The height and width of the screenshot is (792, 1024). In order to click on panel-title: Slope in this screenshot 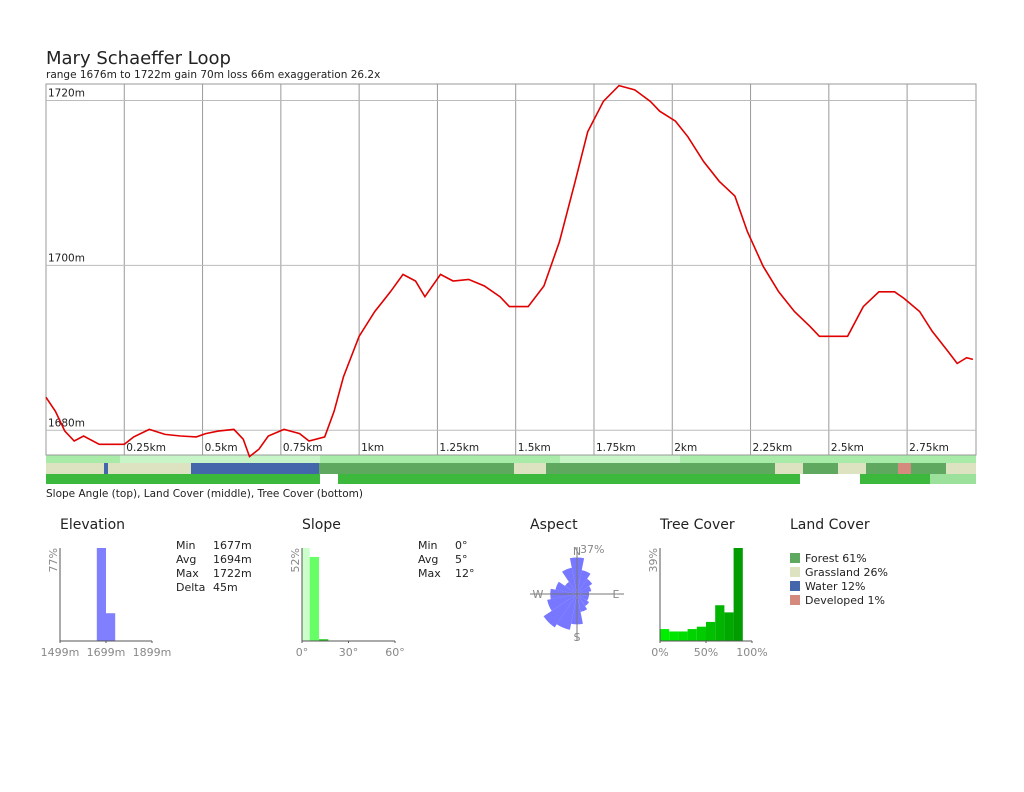, I will do `click(321, 525)`.